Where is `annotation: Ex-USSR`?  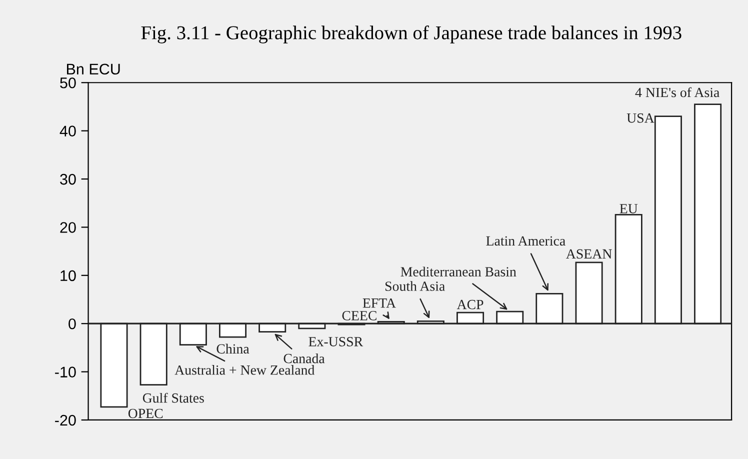
annotation: Ex-USSR is located at coordinates (336, 341).